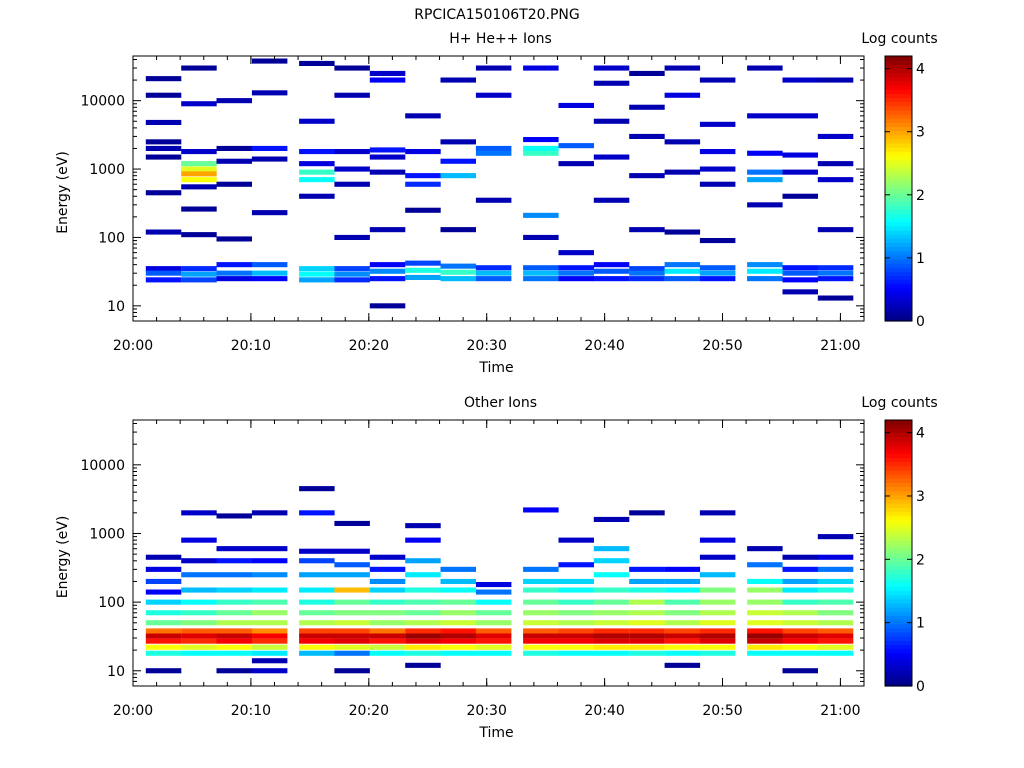 The height and width of the screenshot is (768, 1024). Describe the element at coordinates (133, 346) in the screenshot. I see `x-tick-label: 20:00` at that location.